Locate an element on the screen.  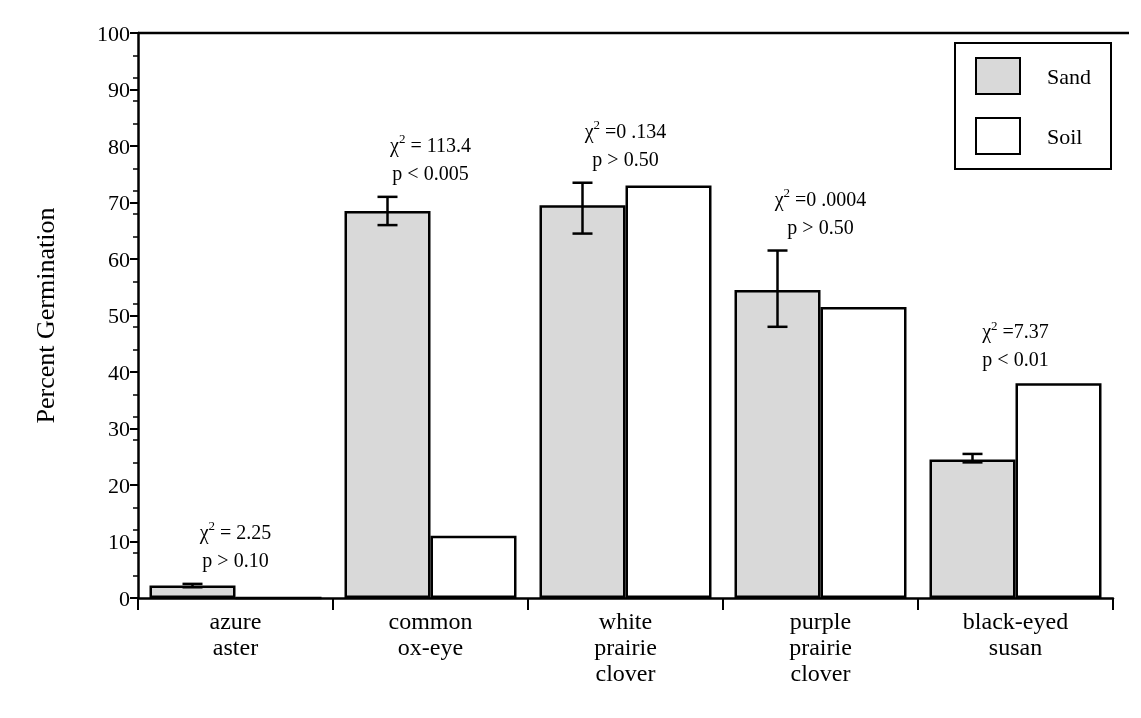
x-tick-label: azure aster is located at coordinates (235, 634).